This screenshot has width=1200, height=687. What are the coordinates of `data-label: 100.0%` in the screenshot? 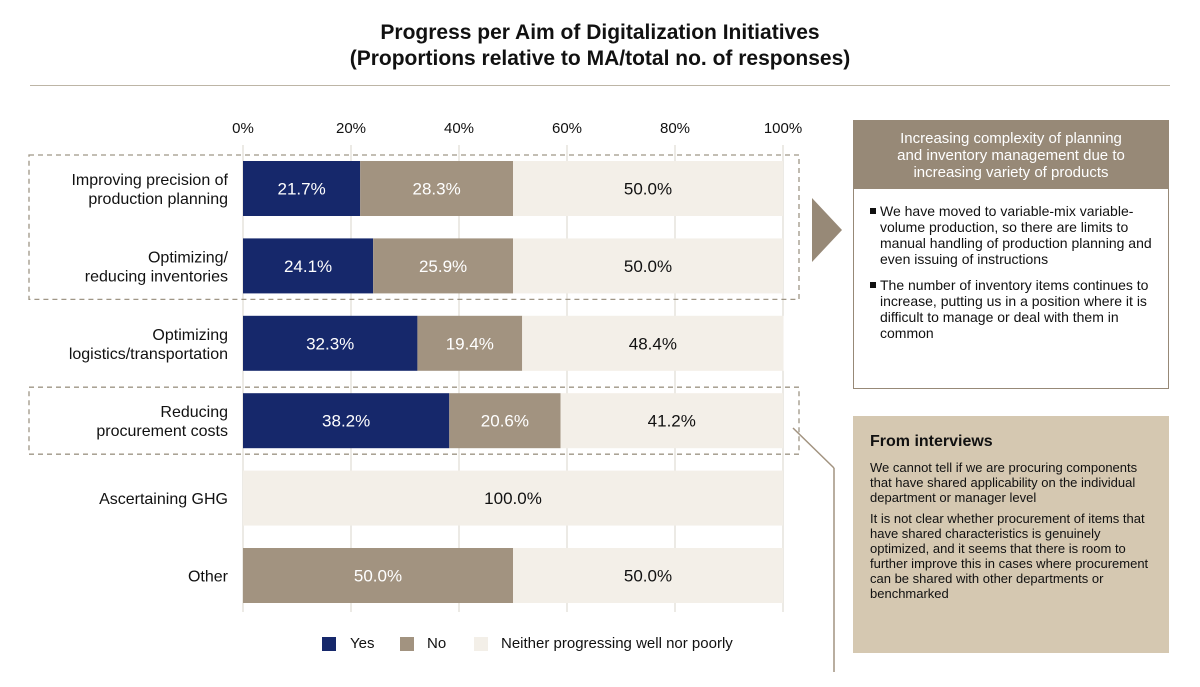 It's located at (513, 498).